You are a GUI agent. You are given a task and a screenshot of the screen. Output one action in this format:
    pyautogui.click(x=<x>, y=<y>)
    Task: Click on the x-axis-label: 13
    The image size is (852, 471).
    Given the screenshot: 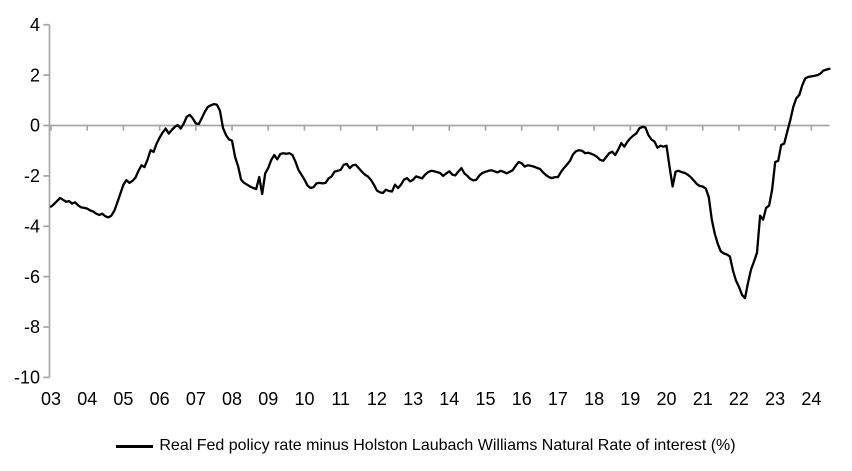 What is the action you would take?
    pyautogui.click(x=413, y=399)
    